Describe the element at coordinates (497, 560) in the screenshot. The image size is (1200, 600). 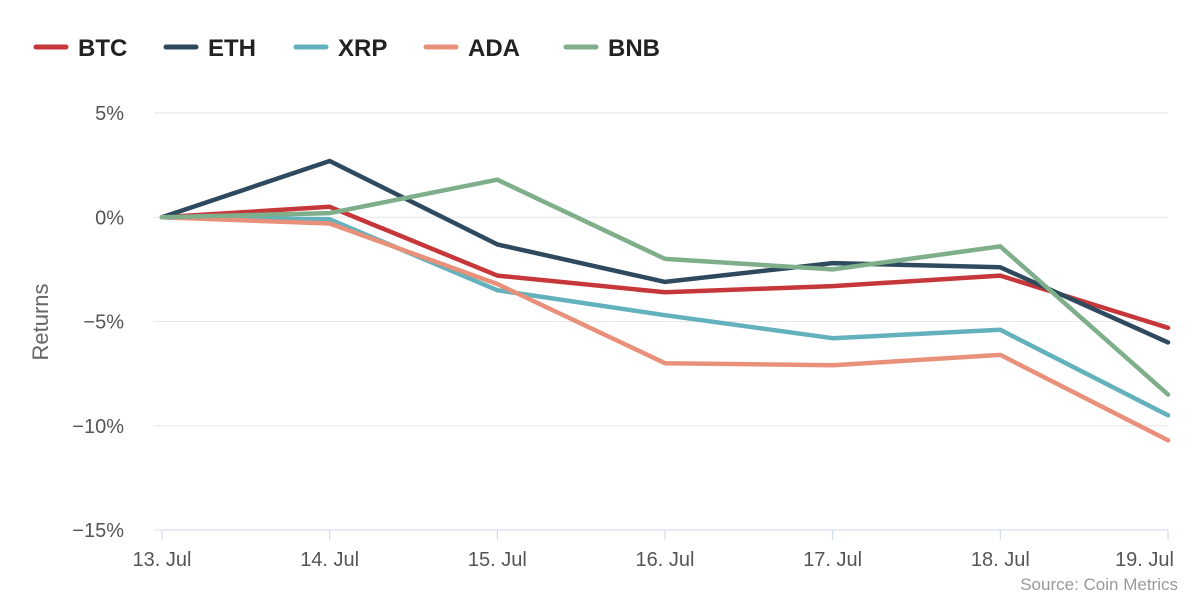
I see `x-tick-label: 15. Jul` at that location.